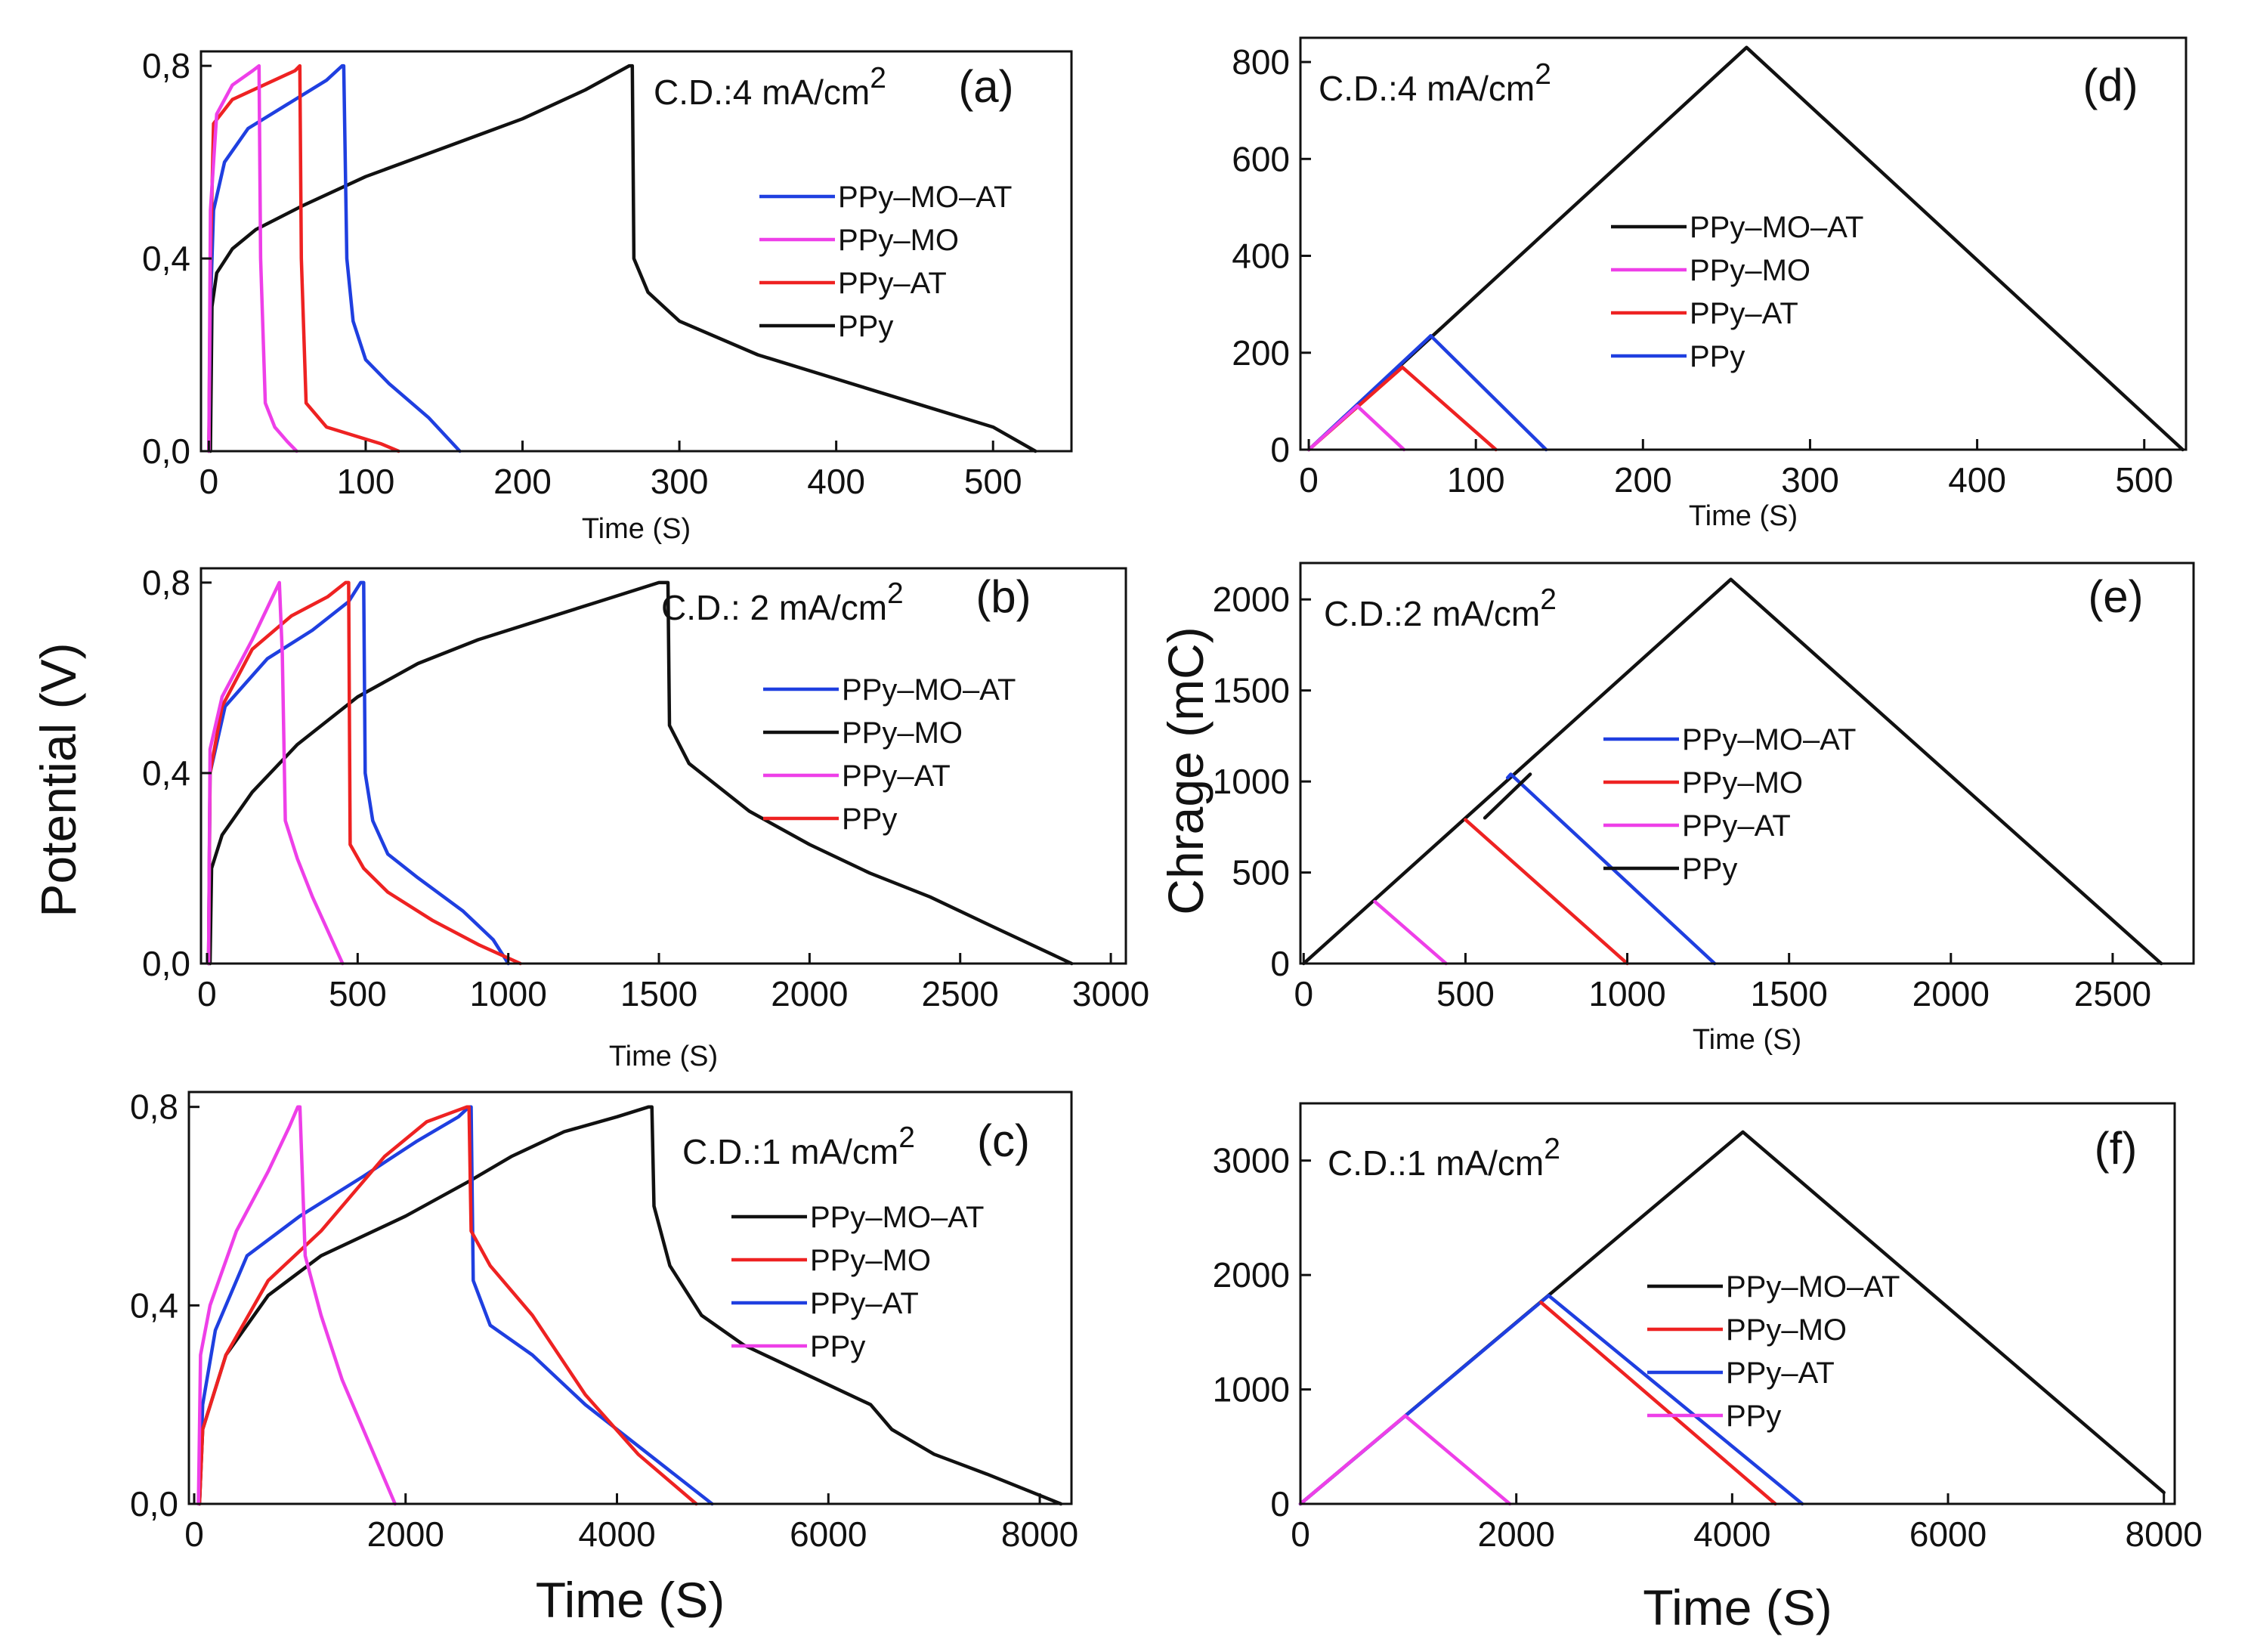 Image resolution: width=2251 pixels, height=1652 pixels. I want to click on plot-frame-e, so click(1747, 763).